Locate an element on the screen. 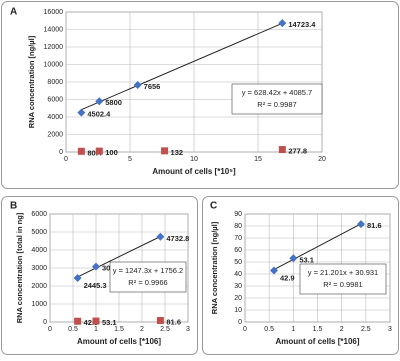 This screenshot has height=361, width=400. y-tick-label: 1000 is located at coordinates (39, 304).